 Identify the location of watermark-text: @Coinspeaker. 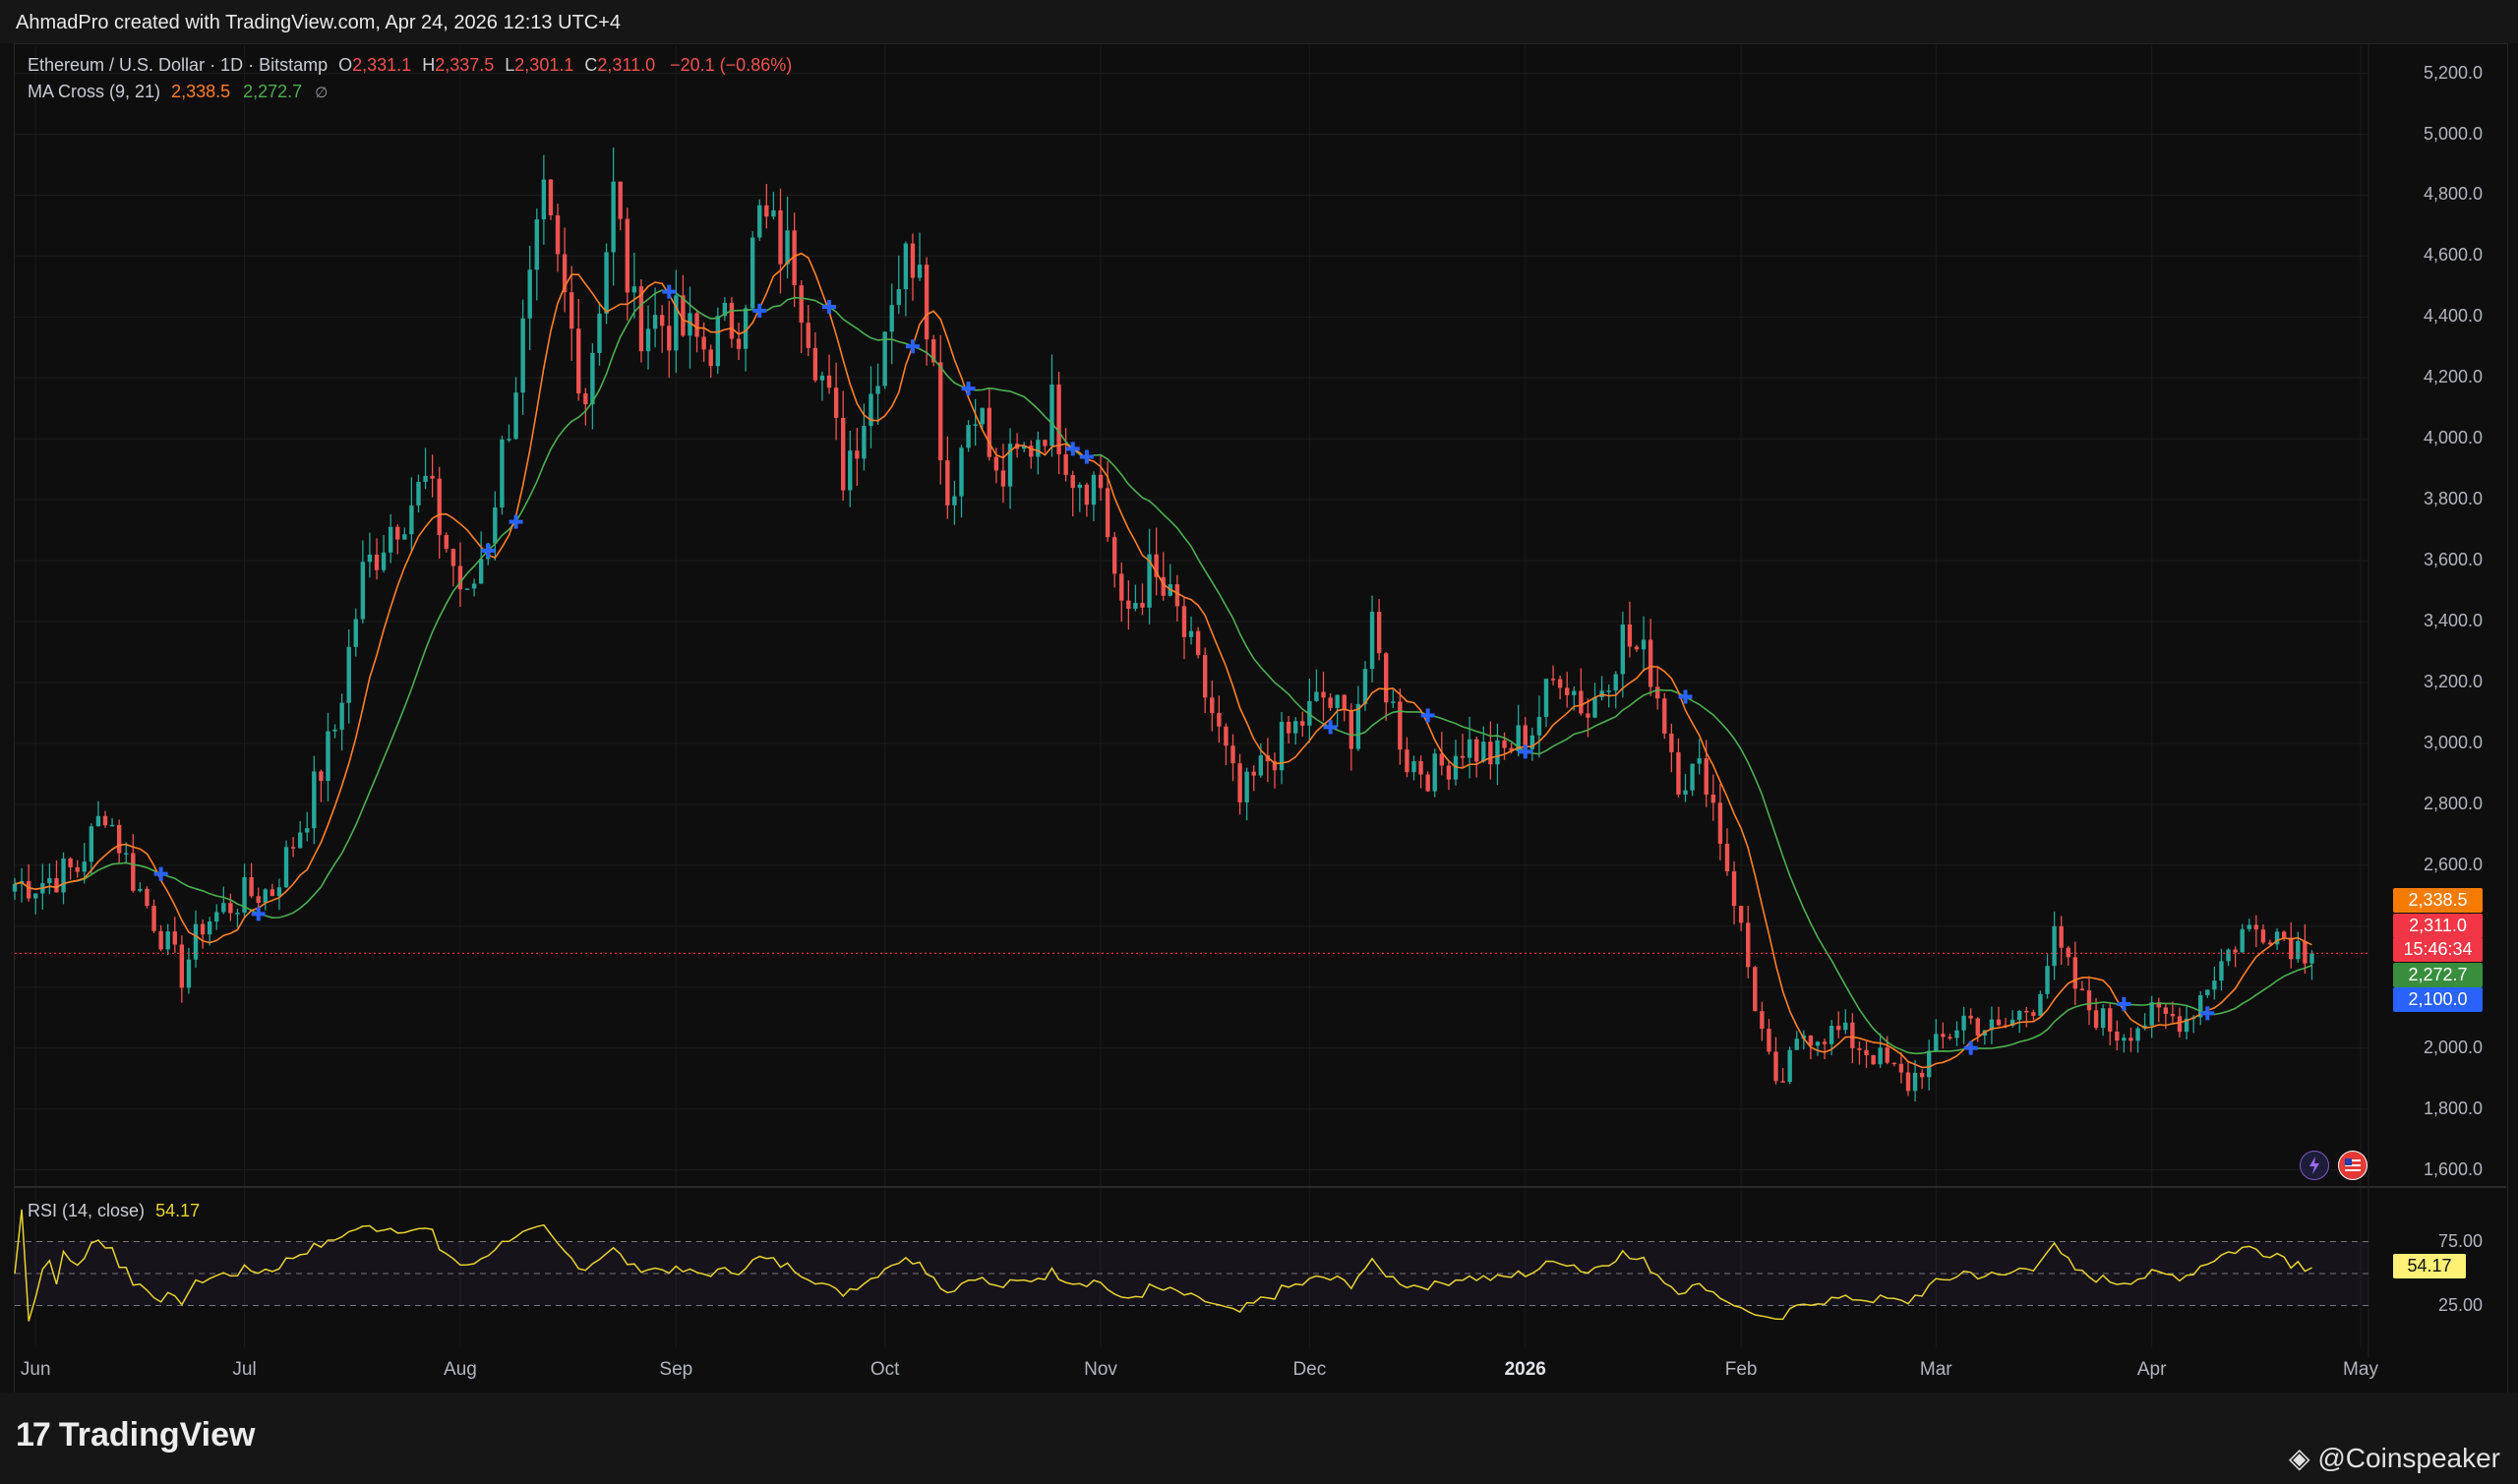
(2408, 1458).